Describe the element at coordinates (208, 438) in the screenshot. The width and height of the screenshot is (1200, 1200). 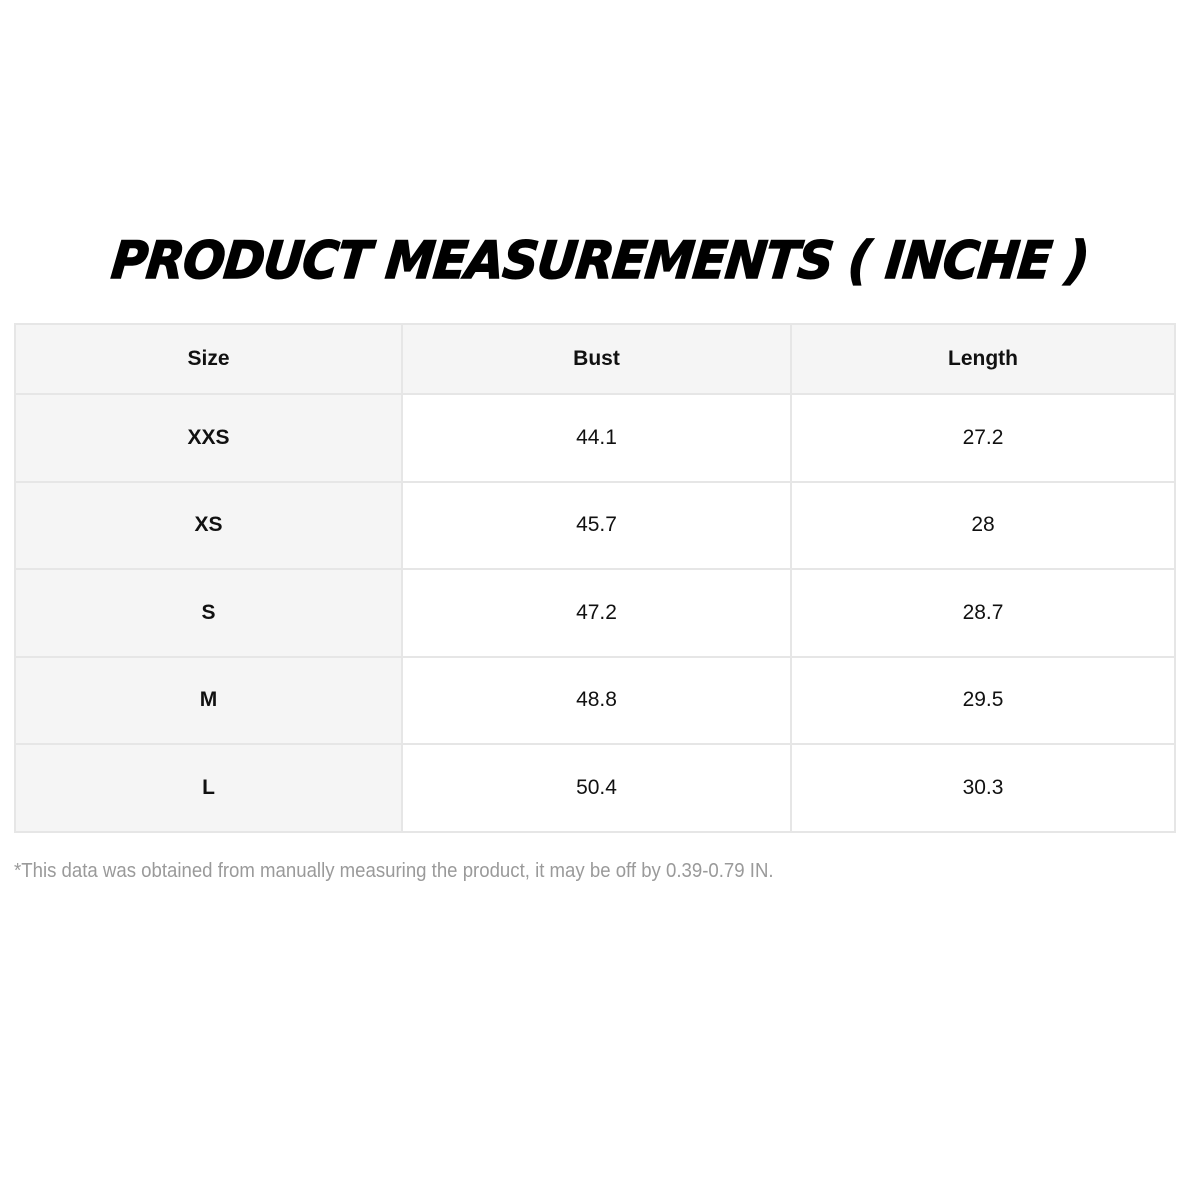
I see `cell-size: XXS` at that location.